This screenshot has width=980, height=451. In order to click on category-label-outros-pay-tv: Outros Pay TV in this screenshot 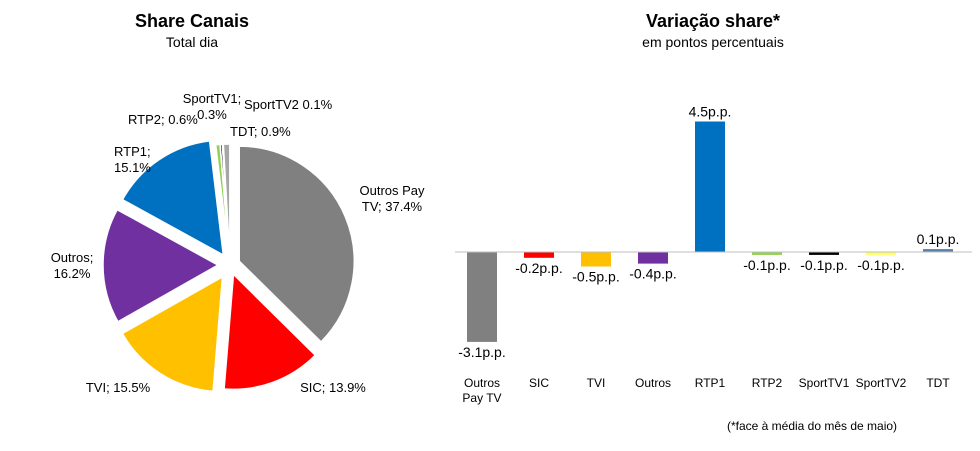, I will do `click(481, 390)`.